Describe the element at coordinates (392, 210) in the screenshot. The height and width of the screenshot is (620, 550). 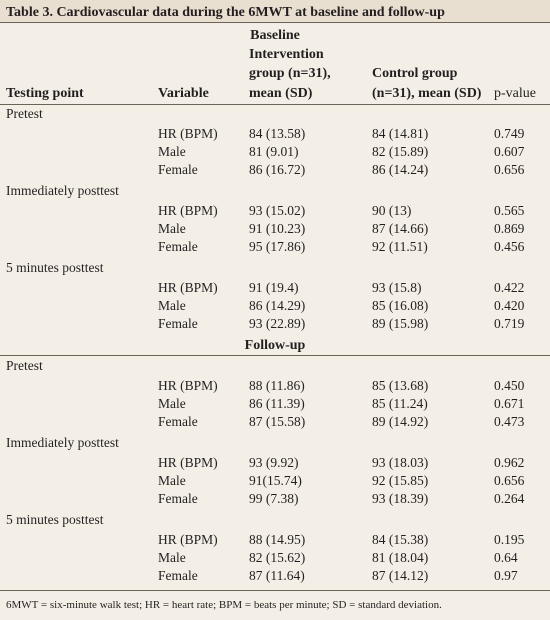
I see `cell: 90 (13)` at that location.